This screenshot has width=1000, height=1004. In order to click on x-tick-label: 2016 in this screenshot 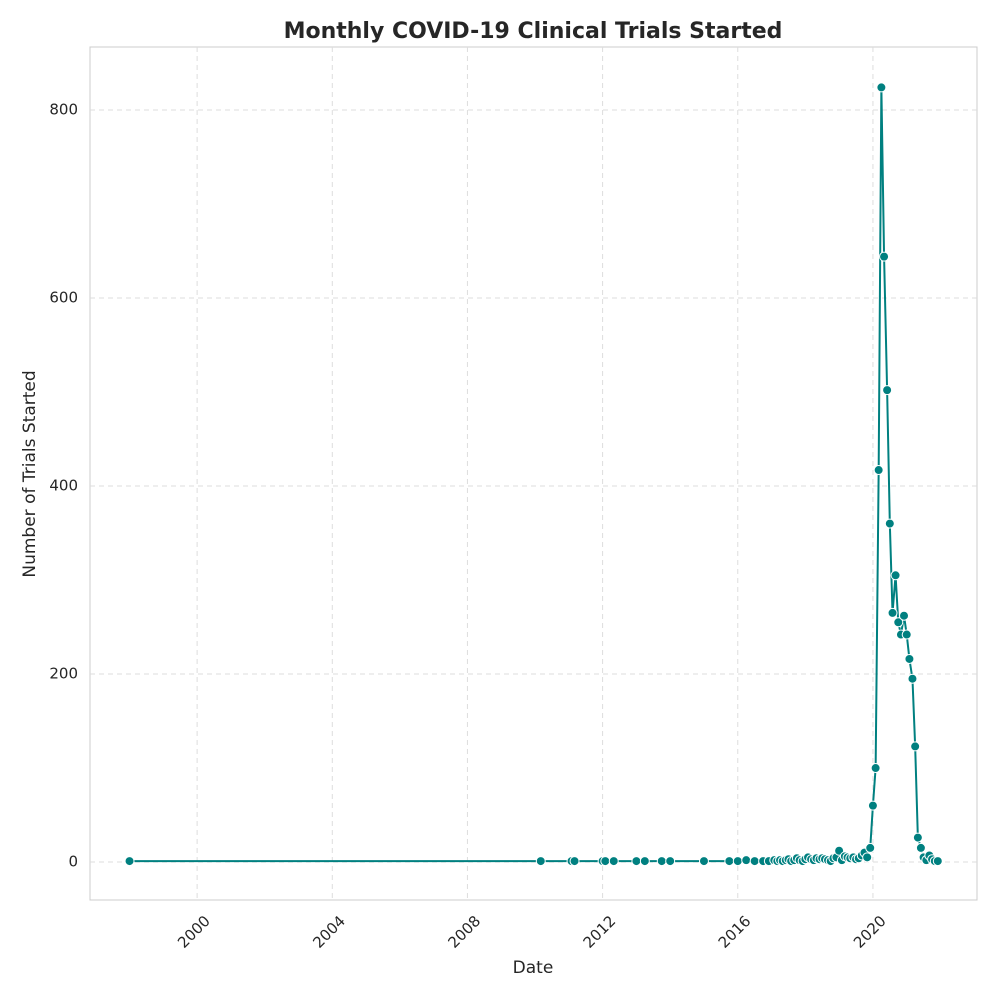, I will do `click(735, 932)`.